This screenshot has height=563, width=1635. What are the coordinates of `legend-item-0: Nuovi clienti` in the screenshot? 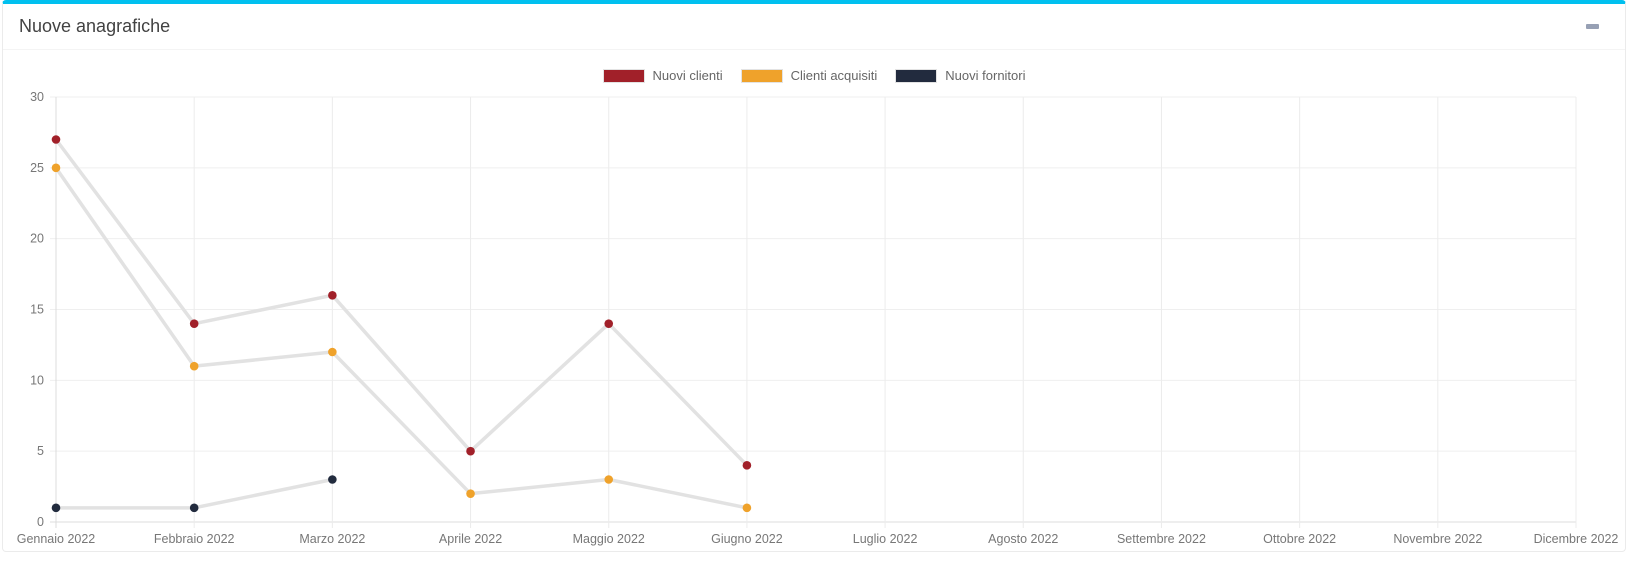 It's located at (662, 75).